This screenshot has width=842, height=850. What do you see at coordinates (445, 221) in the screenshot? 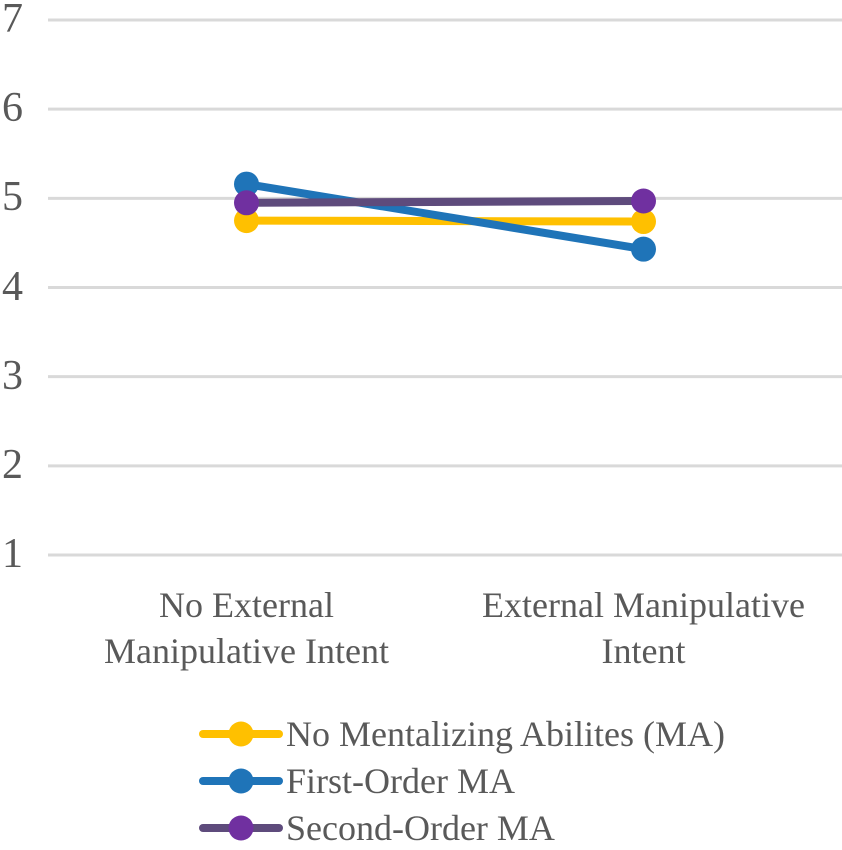
I see `series-line-no-mentalizing-abilites-ma` at bounding box center [445, 221].